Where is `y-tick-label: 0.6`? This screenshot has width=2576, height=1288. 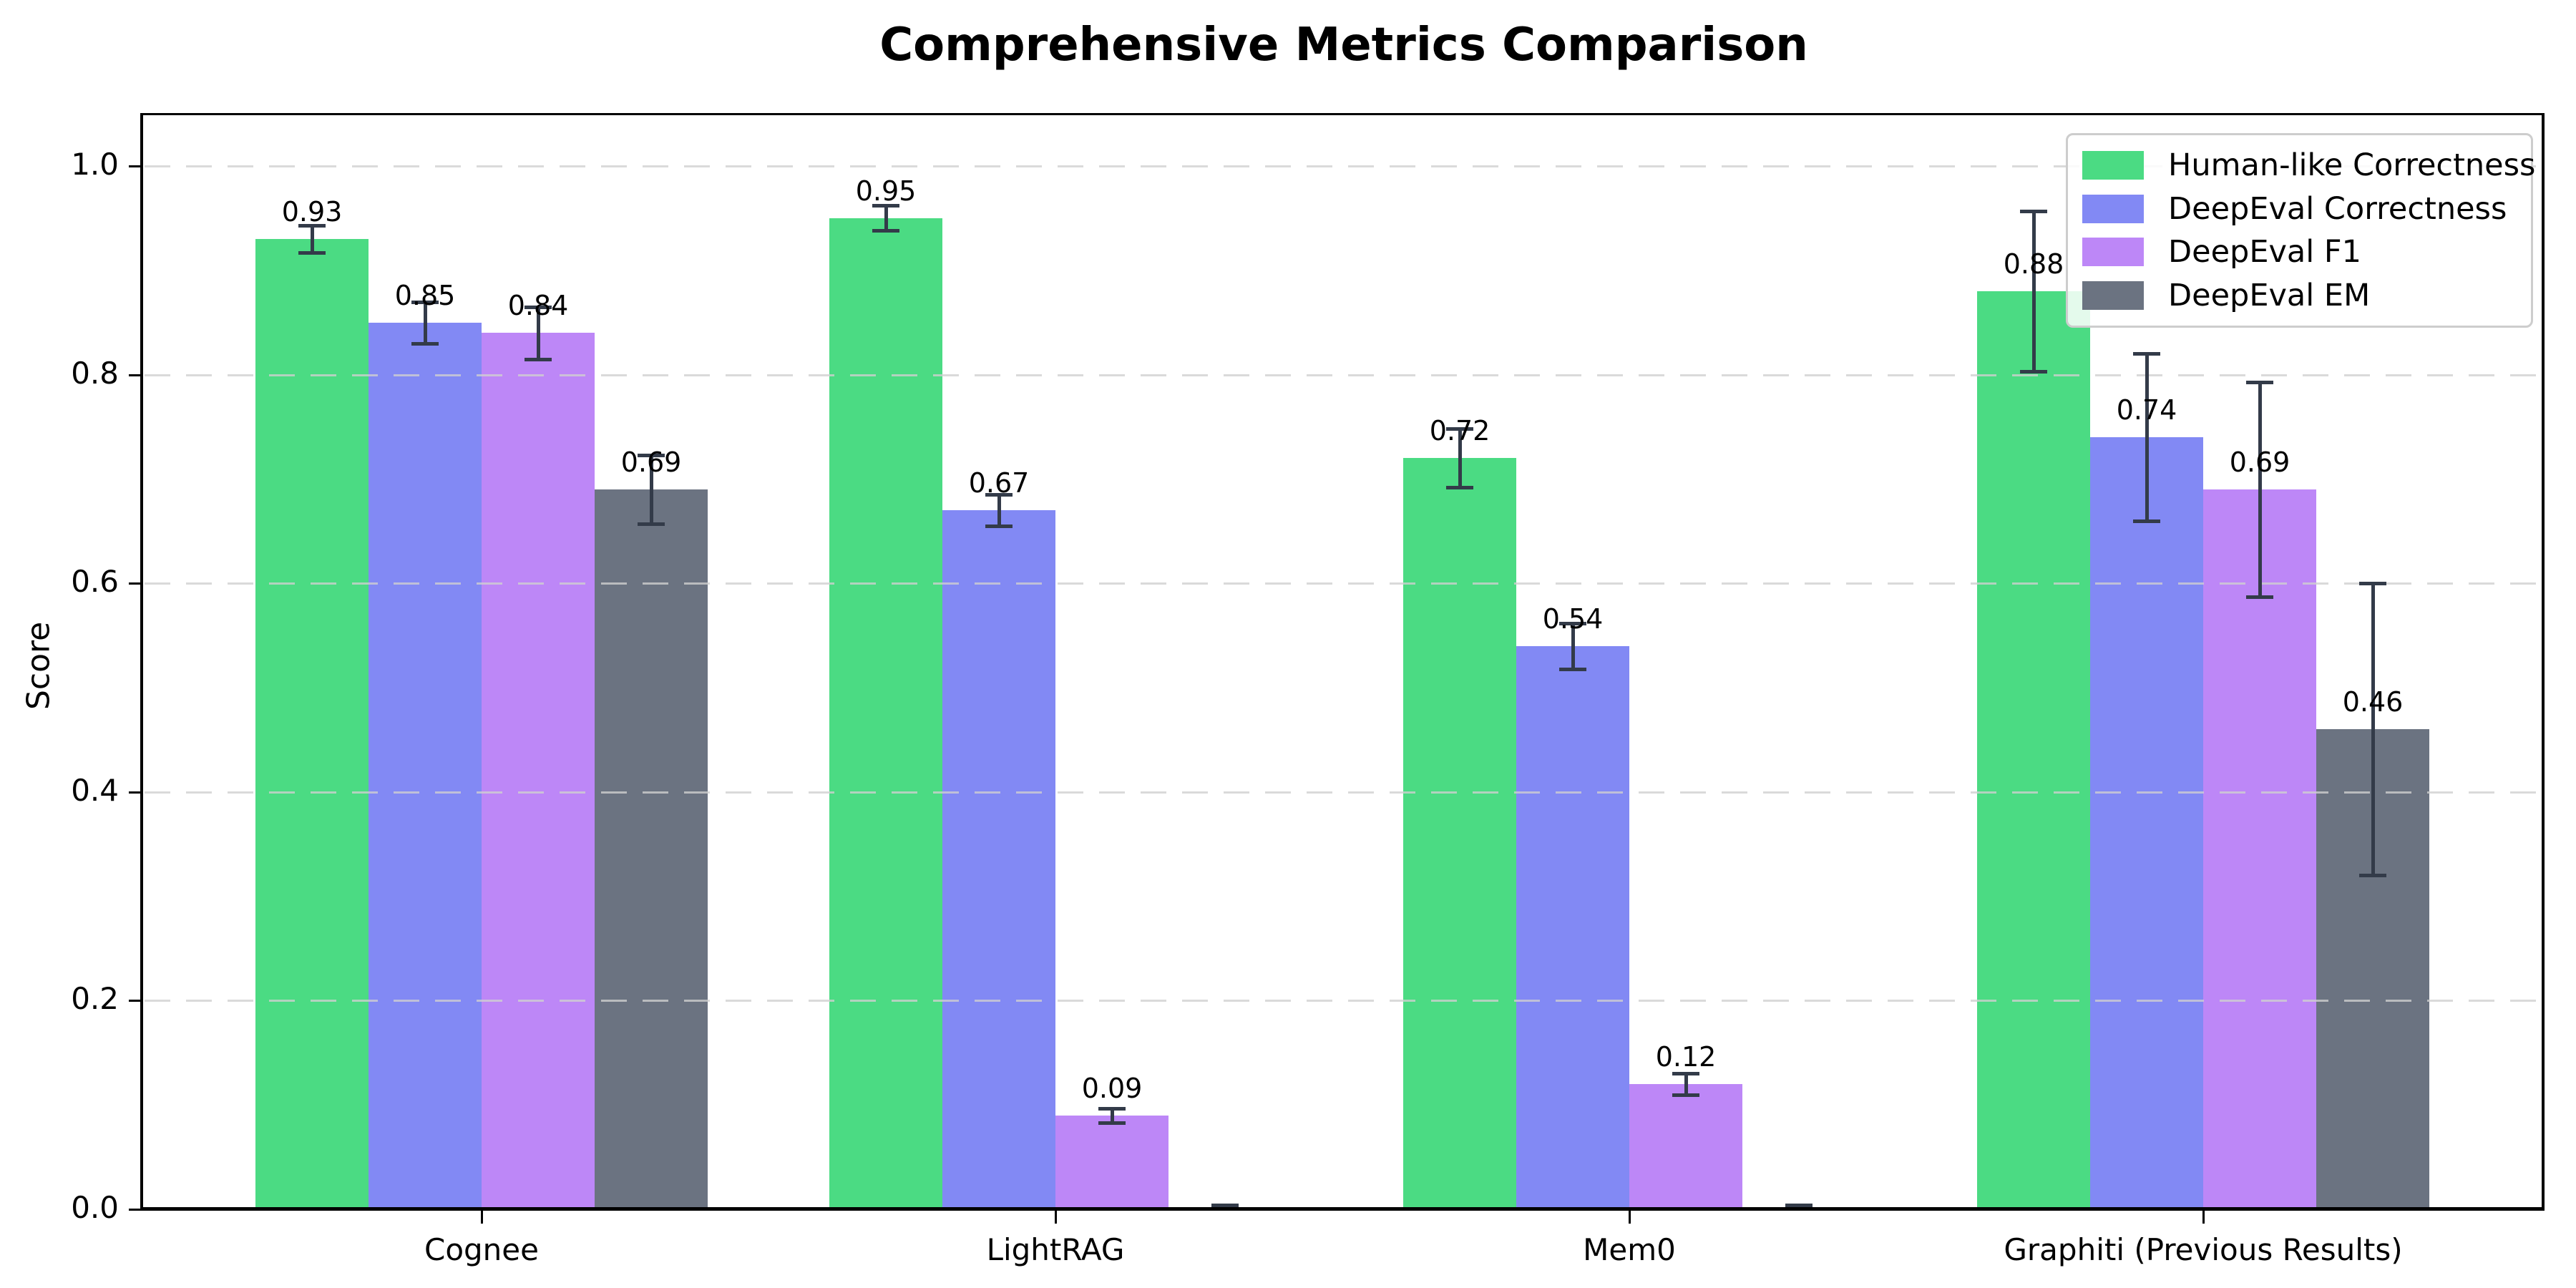 y-tick-label: 0.6 is located at coordinates (95, 582).